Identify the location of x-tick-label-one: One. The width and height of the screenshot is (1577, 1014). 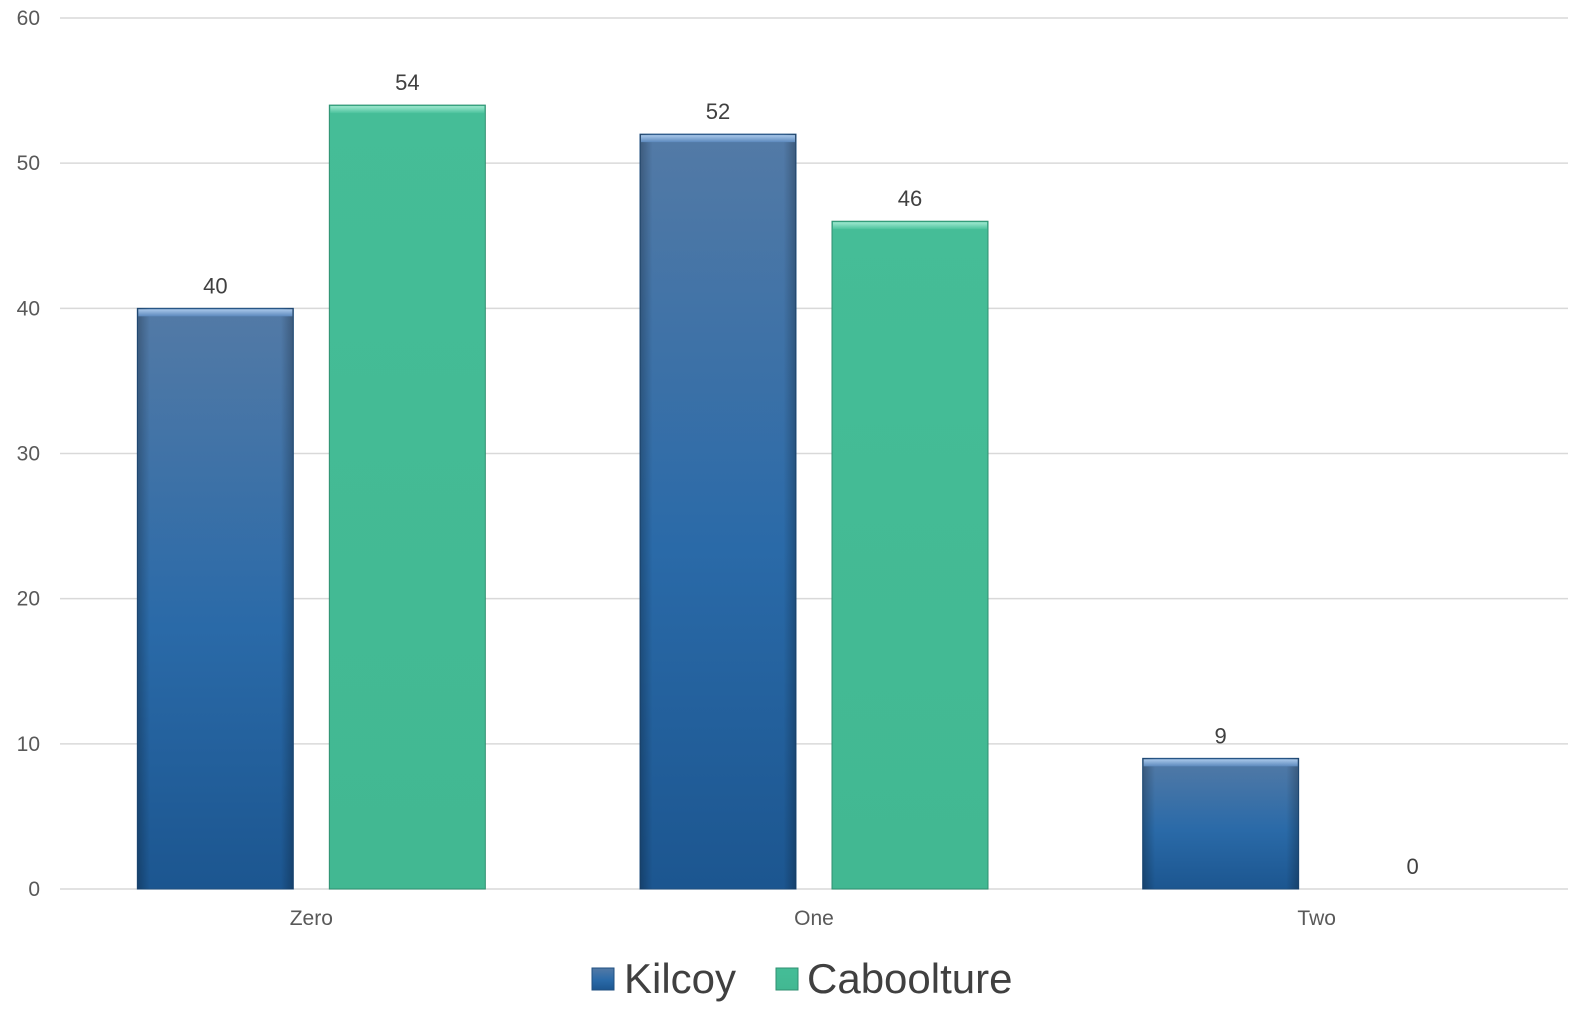
(814, 918).